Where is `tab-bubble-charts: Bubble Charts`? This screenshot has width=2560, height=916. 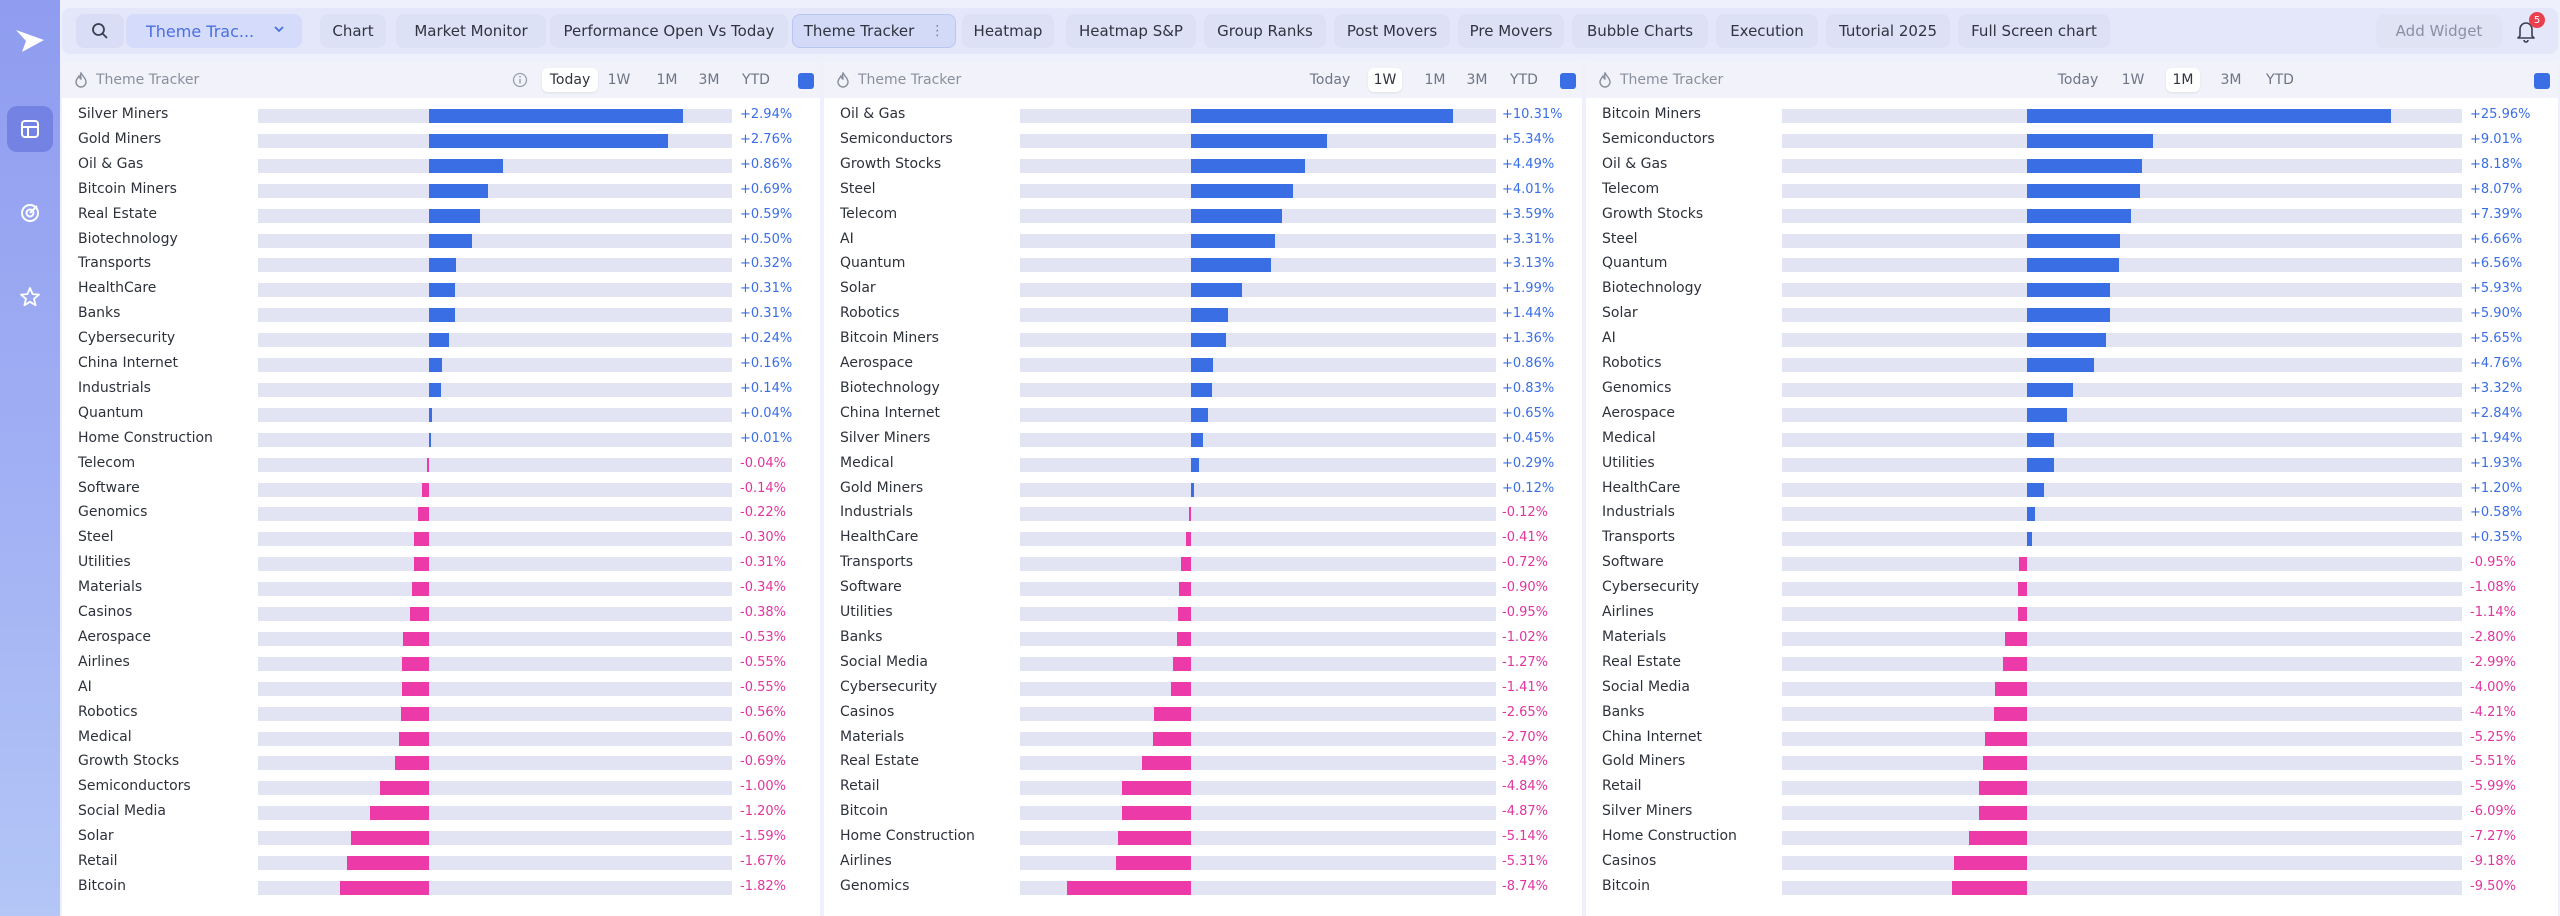 tab-bubble-charts: Bubble Charts is located at coordinates (1640, 31).